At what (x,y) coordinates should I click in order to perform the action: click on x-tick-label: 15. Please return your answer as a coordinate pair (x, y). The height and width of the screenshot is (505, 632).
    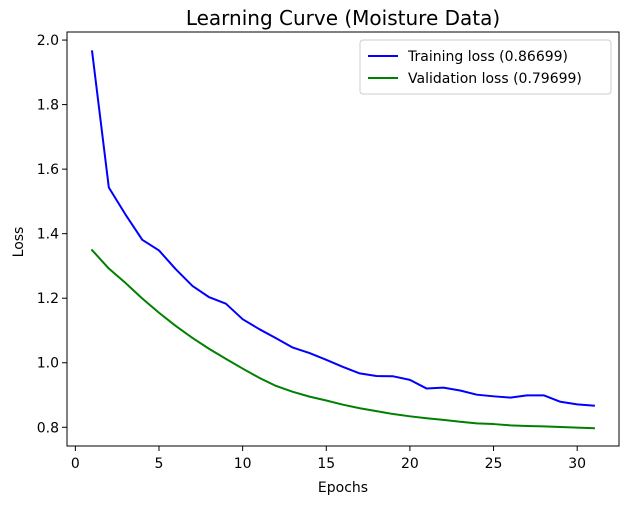
    Looking at the image, I should click on (326, 464).